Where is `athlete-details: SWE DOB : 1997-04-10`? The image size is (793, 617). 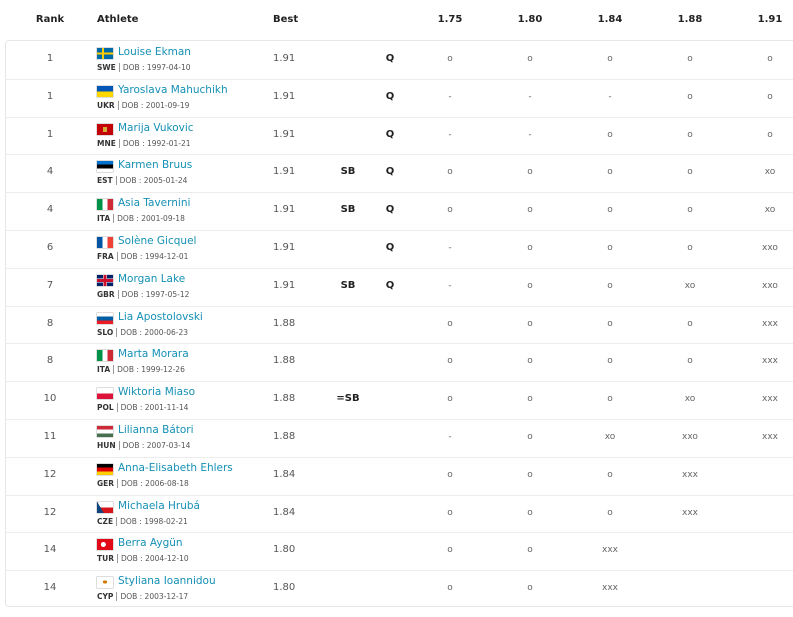
athlete-details: SWE DOB : 1997-04-10 is located at coordinates (144, 67).